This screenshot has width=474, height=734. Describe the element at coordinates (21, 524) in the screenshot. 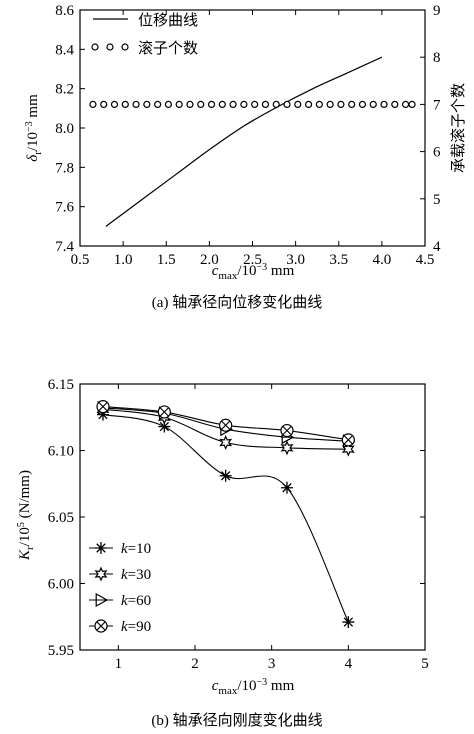

I see `y-axis-label-b-exp: 5` at that location.